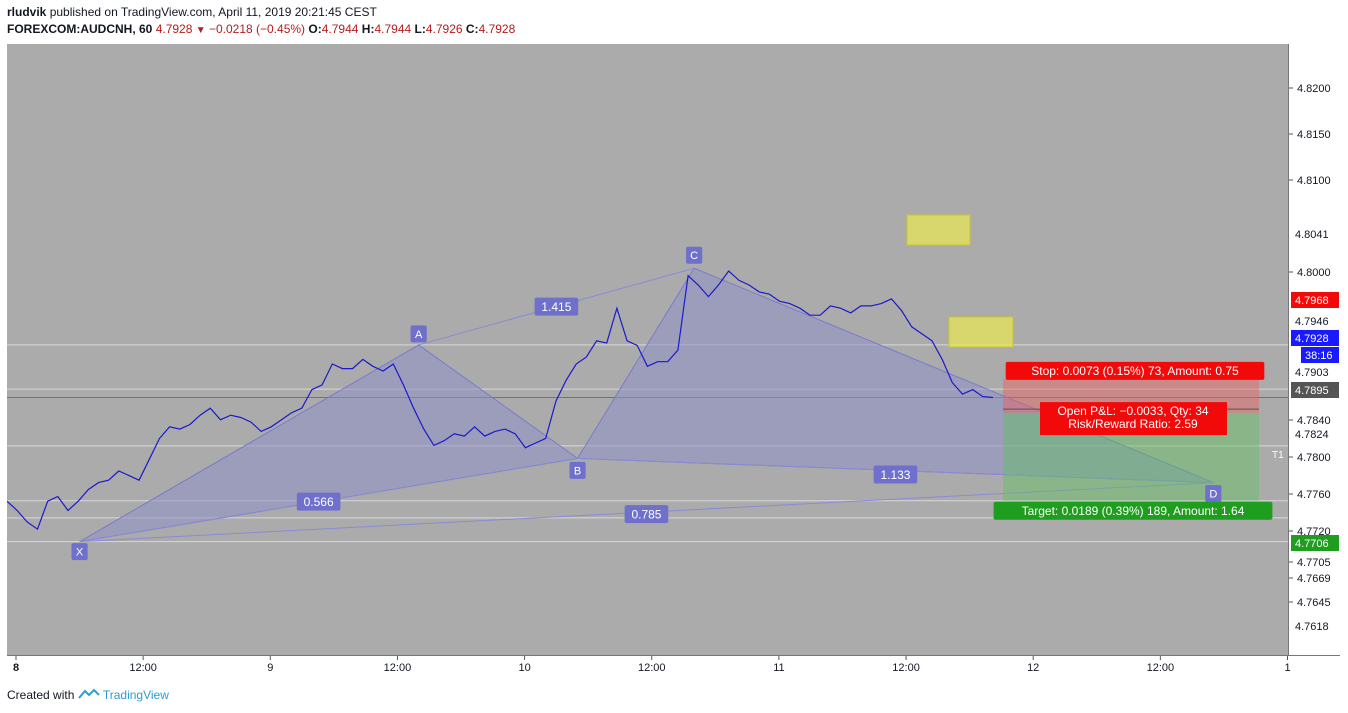 This screenshot has width=1348, height=713. I want to click on price-badge-level: 4.7618, so click(1315, 626).